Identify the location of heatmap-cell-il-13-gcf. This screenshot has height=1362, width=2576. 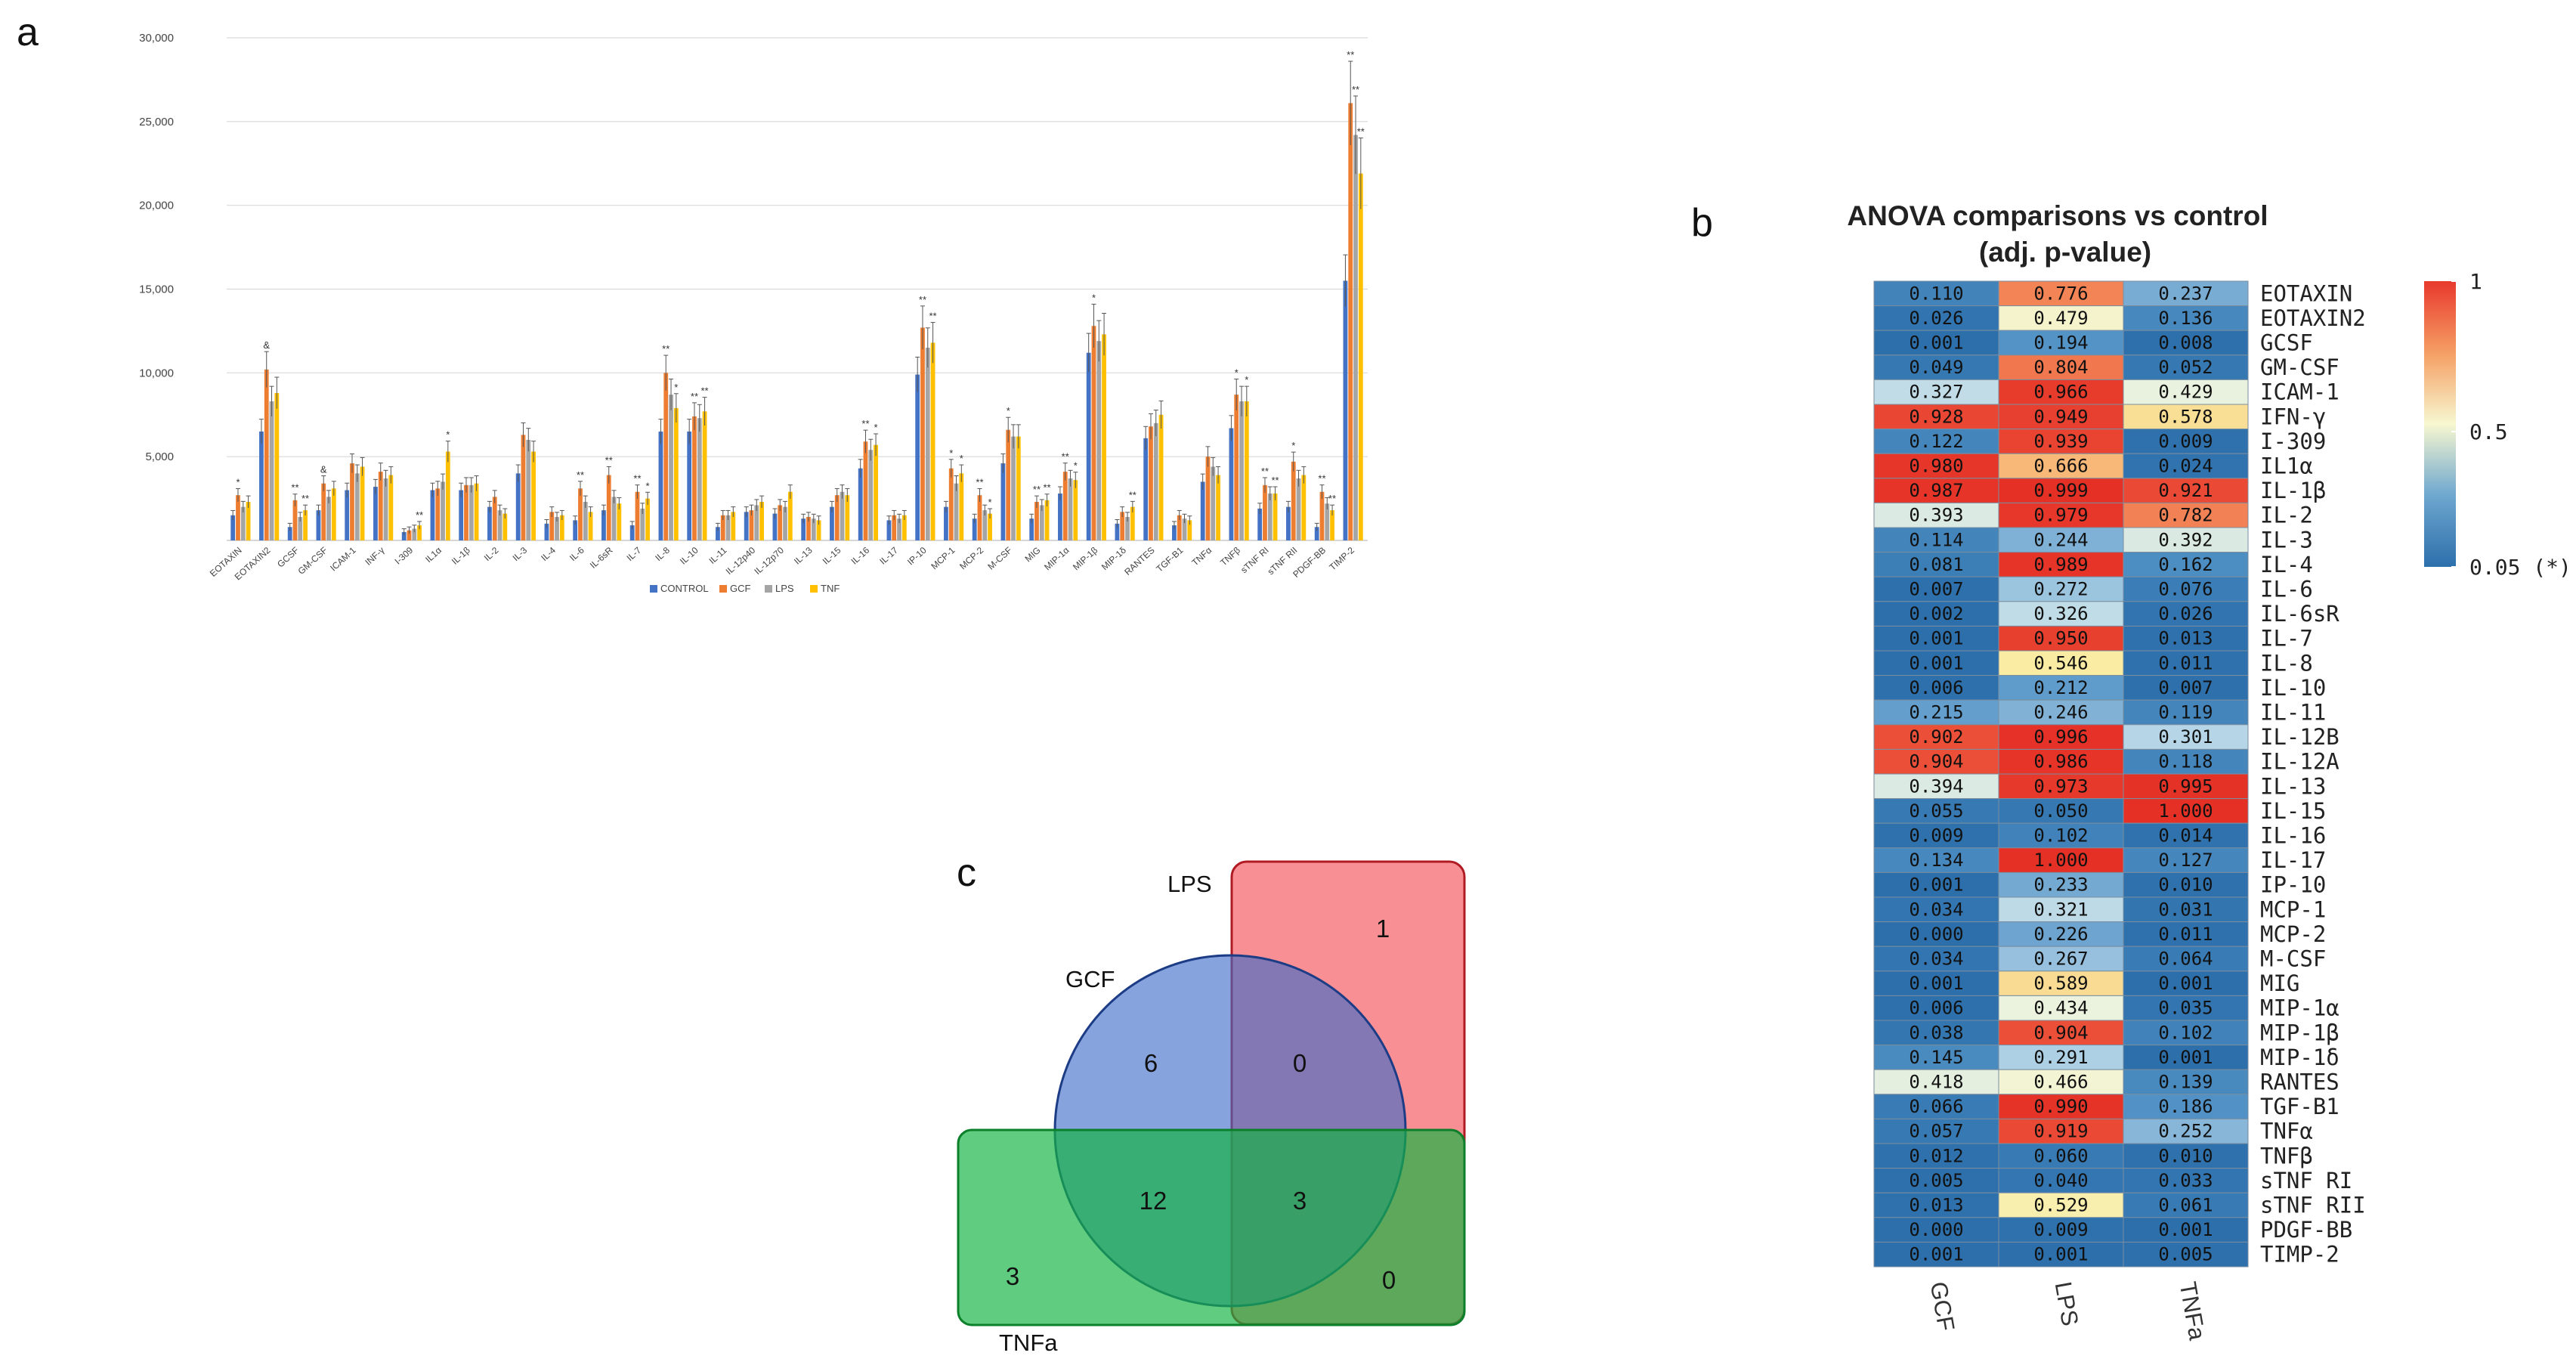
(1936, 786).